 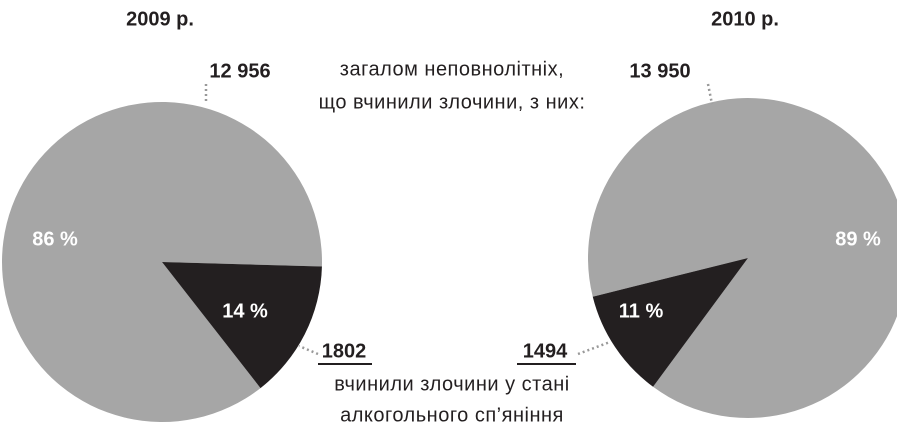 I want to click on caption: вчинили злочини у стані, so click(x=451, y=384).